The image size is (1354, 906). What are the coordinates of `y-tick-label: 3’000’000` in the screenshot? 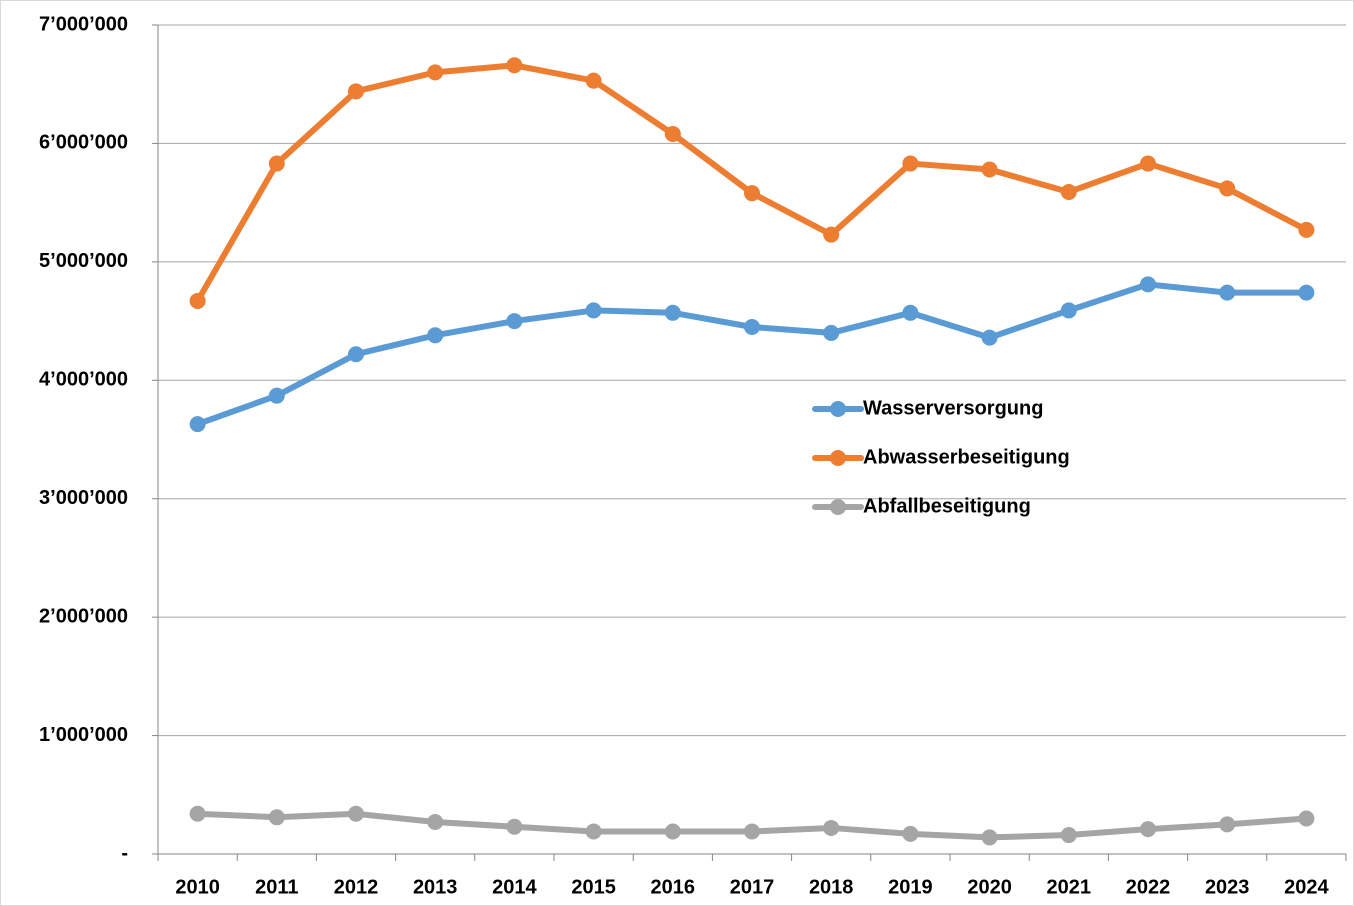 It's located at (83, 498).